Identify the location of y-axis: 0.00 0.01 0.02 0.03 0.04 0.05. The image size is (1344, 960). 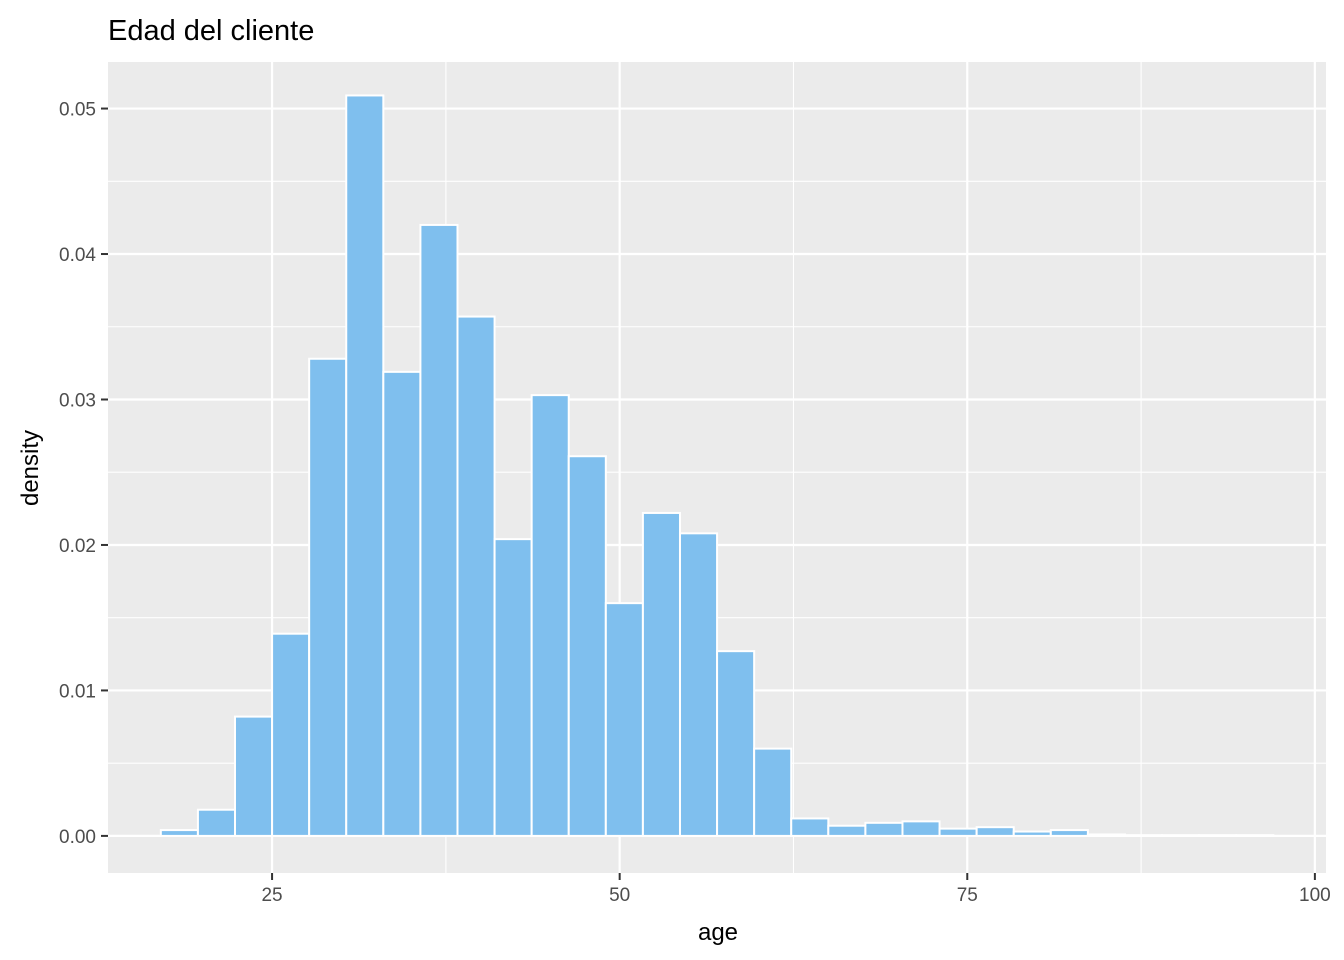
(83, 474).